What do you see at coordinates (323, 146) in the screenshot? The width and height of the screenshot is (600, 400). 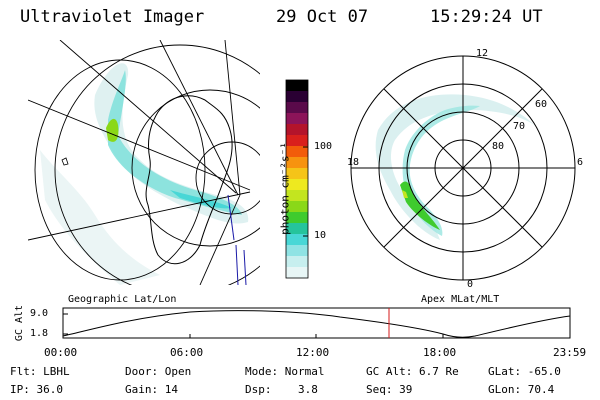 I see `colorbar-tick-100: 100` at bounding box center [323, 146].